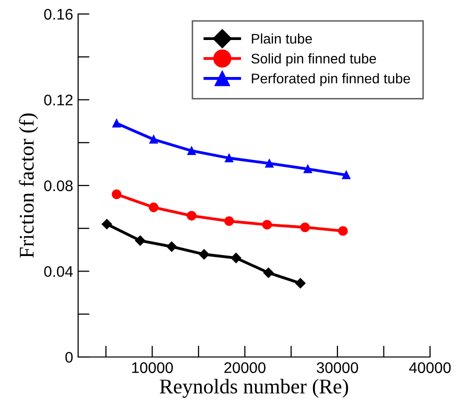 The image size is (457, 412). What do you see at coordinates (69, 357) in the screenshot?
I see `y-tick-label: 0` at bounding box center [69, 357].